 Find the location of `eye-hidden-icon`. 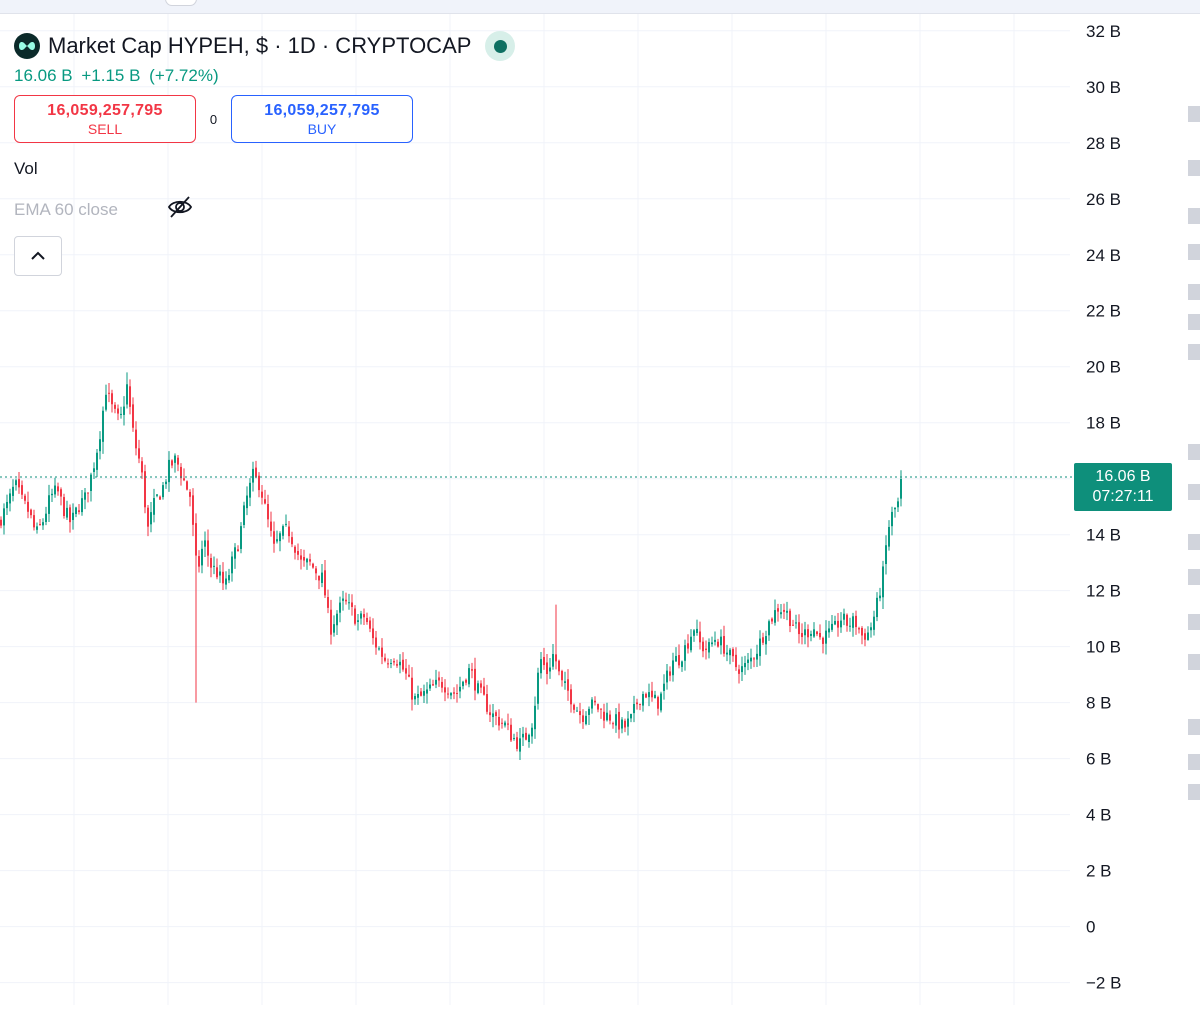

eye-hidden-icon is located at coordinates (180, 209).